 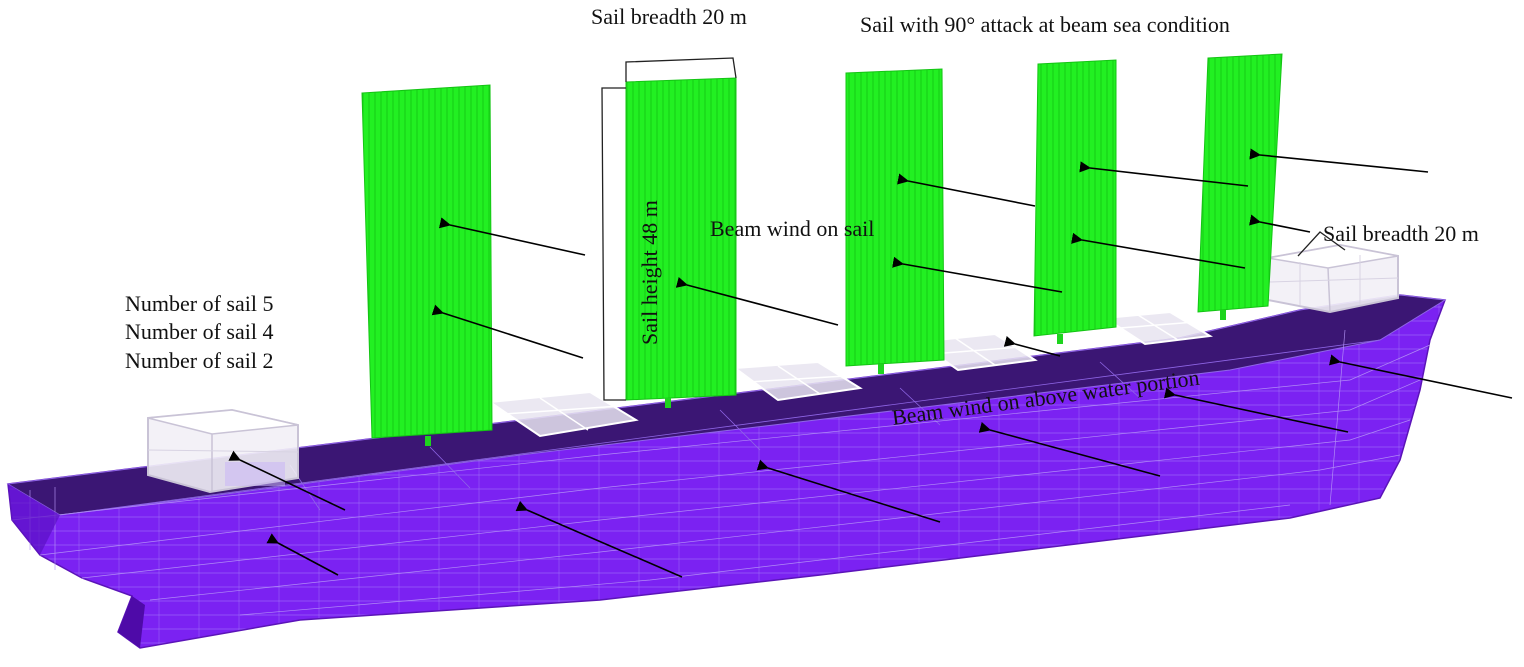 What do you see at coordinates (669, 16) in the screenshot?
I see `sail-breadth-label-top: Sail breadth 20 m` at bounding box center [669, 16].